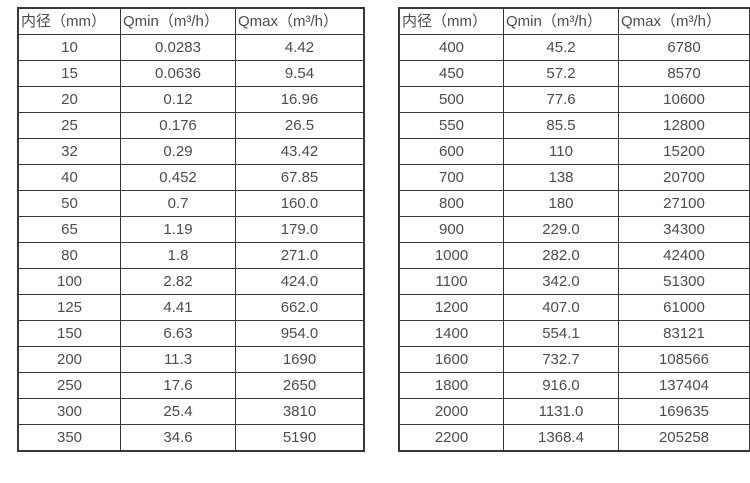 The width and height of the screenshot is (750, 483). What do you see at coordinates (684, 281) in the screenshot?
I see `cell-qmax: 51300` at bounding box center [684, 281].